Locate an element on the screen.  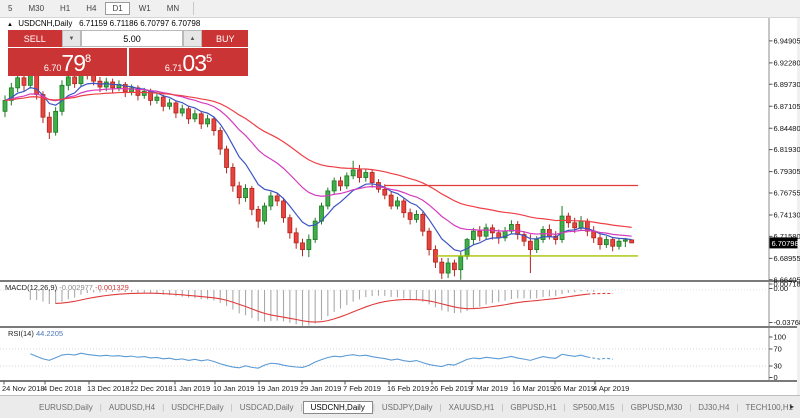
tab-gbpusd-h1: GBPUSD,H1 is located at coordinates (533, 407).